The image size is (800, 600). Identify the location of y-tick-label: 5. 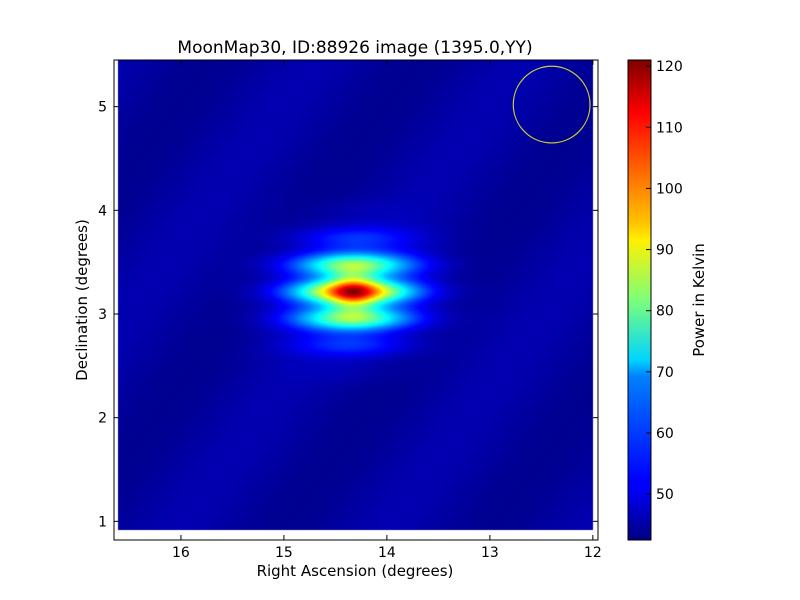
(102, 108).